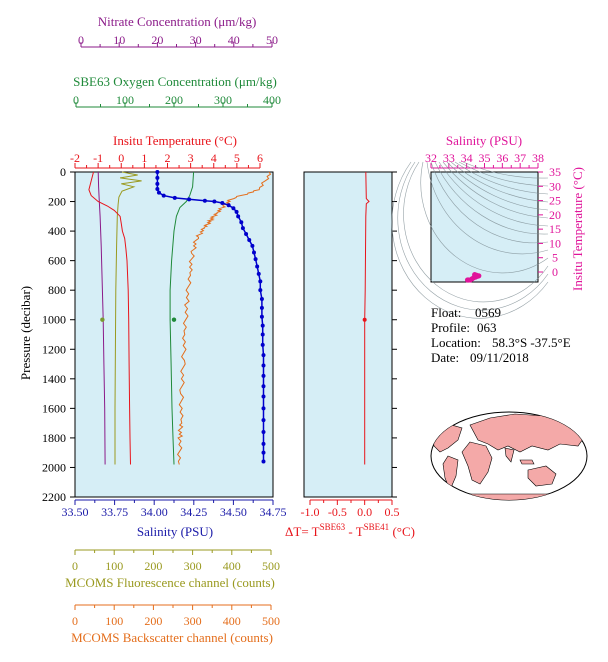 This screenshot has width=608, height=662. Describe the element at coordinates (54, 379) in the screenshot. I see `pressure-tick-label: 1400` at that location.